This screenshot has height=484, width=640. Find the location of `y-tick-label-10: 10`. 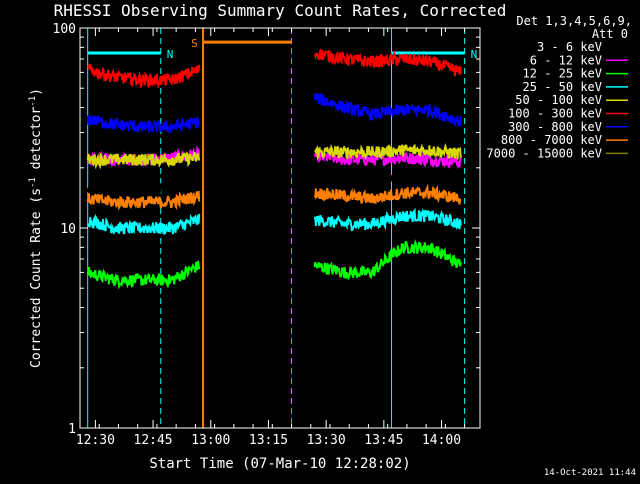

y-tick-label-10: 10 is located at coordinates (68, 229).